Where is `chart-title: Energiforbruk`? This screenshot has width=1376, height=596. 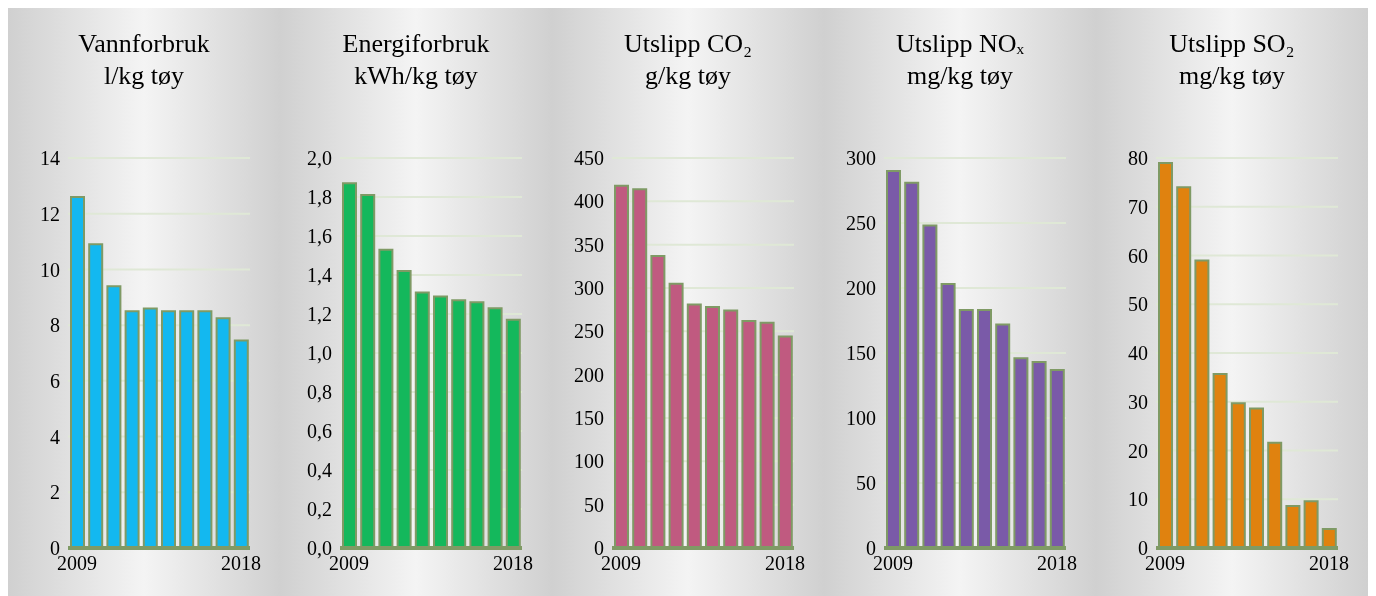
chart-title: Energiforbruk is located at coordinates (416, 44).